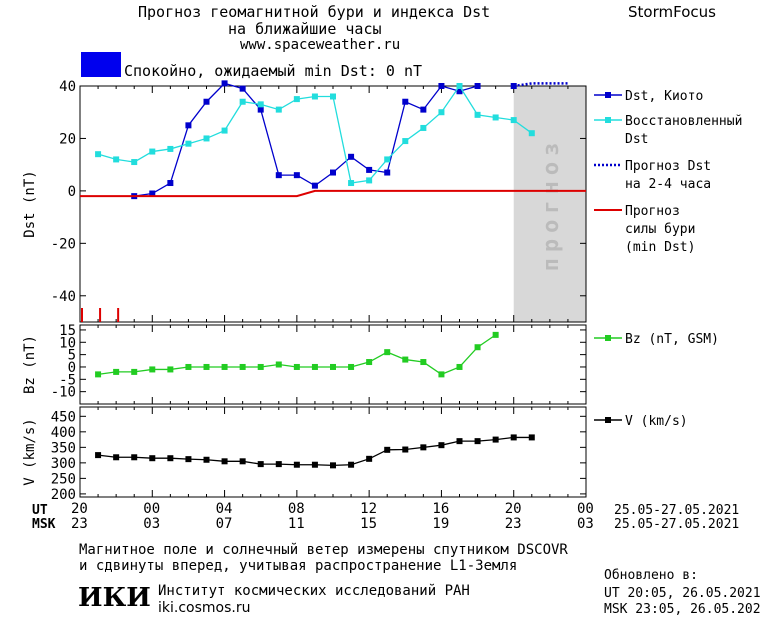 The width and height of the screenshot is (760, 620). Describe the element at coordinates (67, 331) in the screenshot. I see `y-tick-label: 15` at that location.